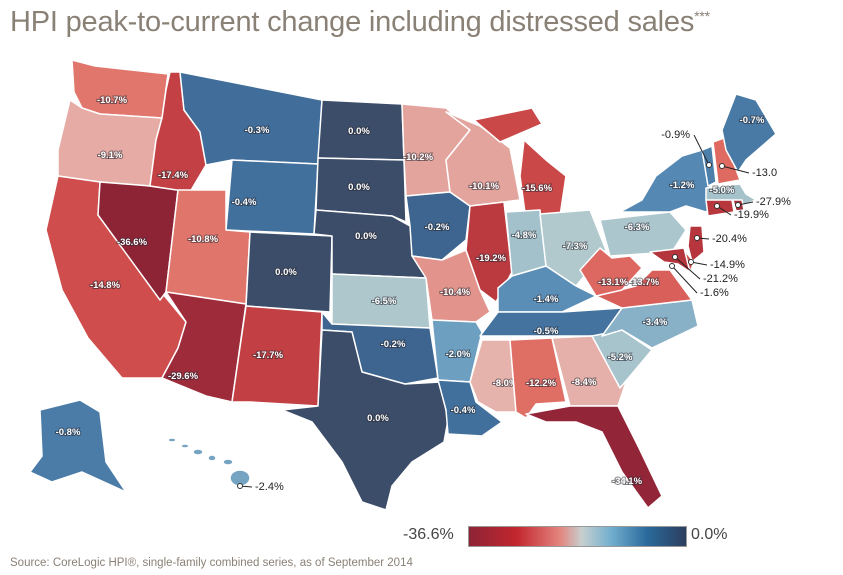 The height and width of the screenshot is (575, 843). What do you see at coordinates (463, 410) in the screenshot?
I see `state-value-label-LA: -0.4%` at bounding box center [463, 410].